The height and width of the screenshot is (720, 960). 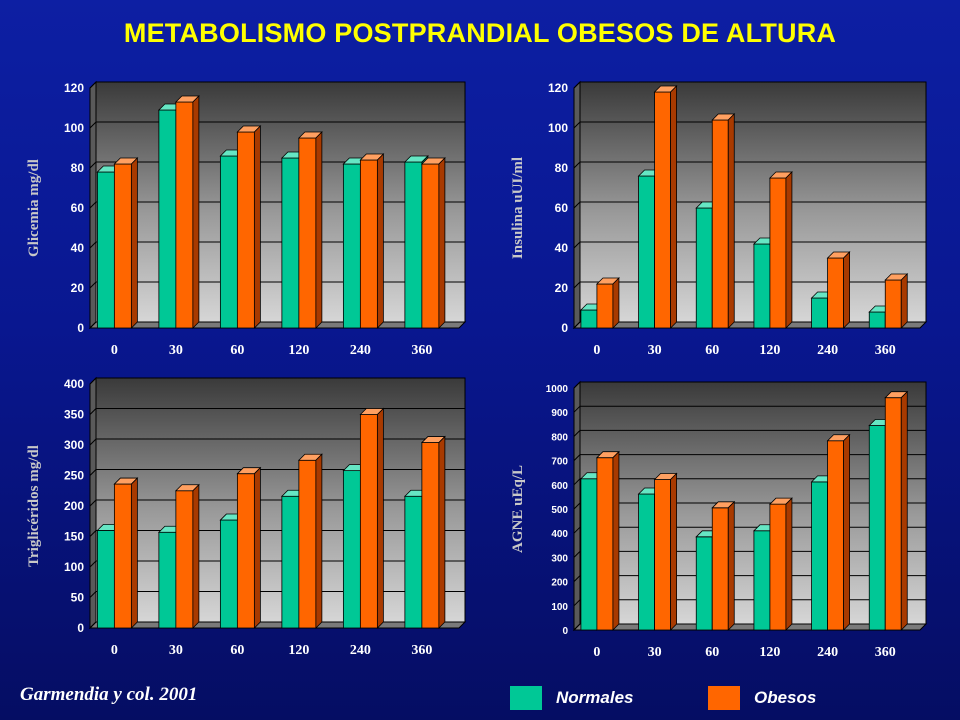 What do you see at coordinates (769, 652) in the screenshot?
I see `agne-ueq-l-x-tick-label: 120` at bounding box center [769, 652].